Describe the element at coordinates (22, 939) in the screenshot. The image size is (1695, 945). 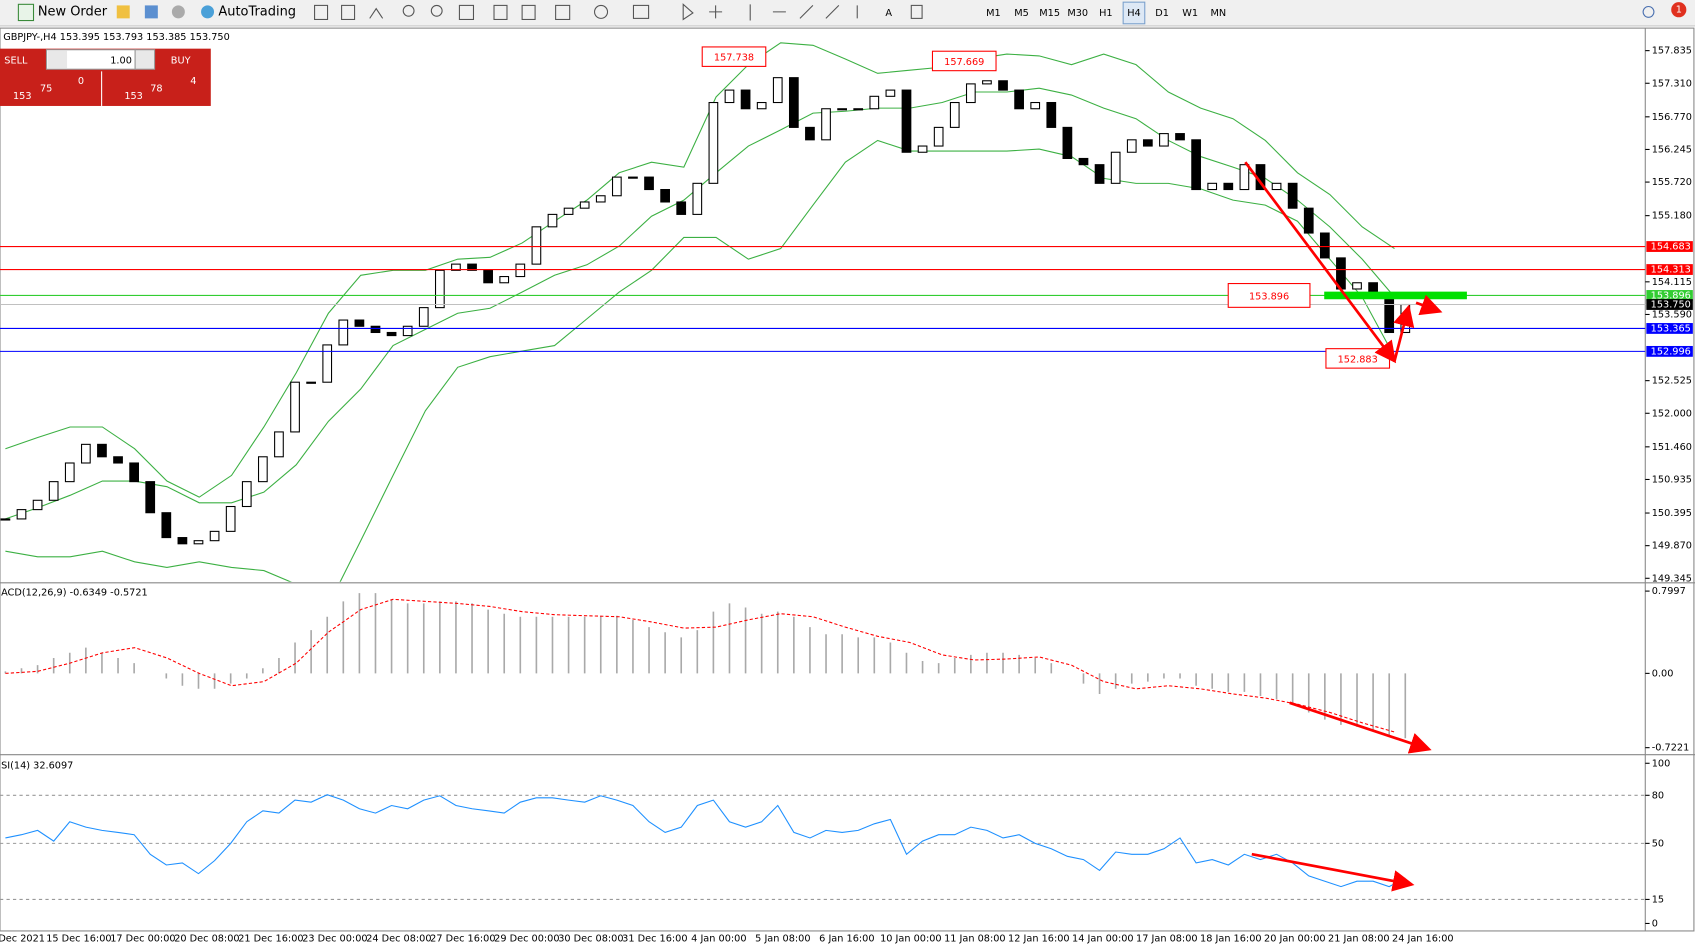
I see `x-tick-label: Dec 2021` at that location.